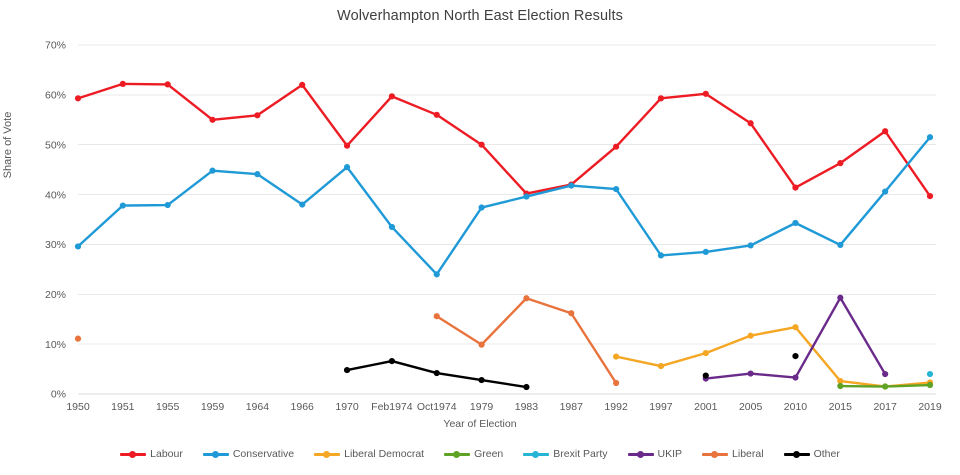  I want to click on legend-item-labour: Labour, so click(151, 454).